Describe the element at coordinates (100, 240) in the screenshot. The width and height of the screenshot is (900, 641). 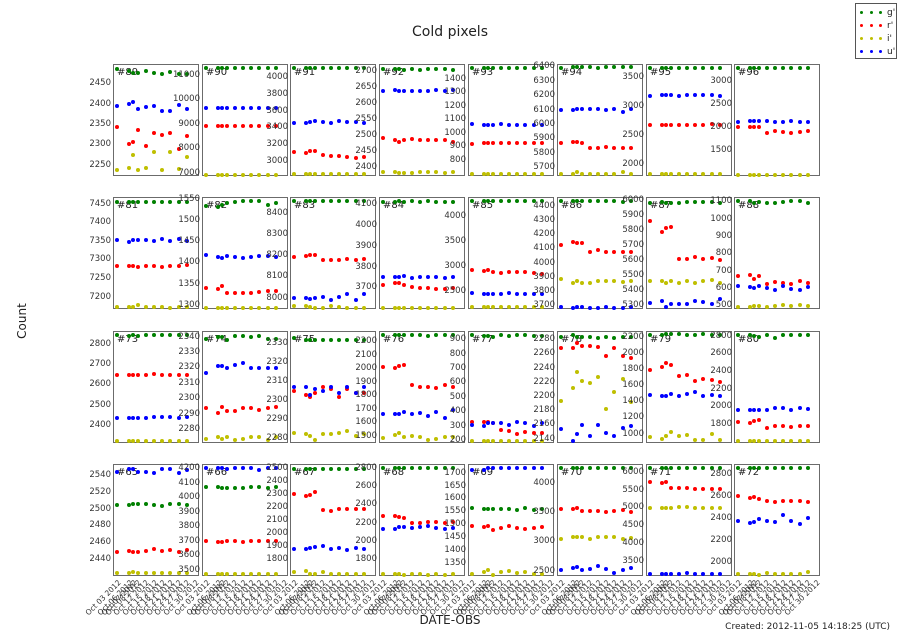
I see `y-tick-label: 7350` at that location.